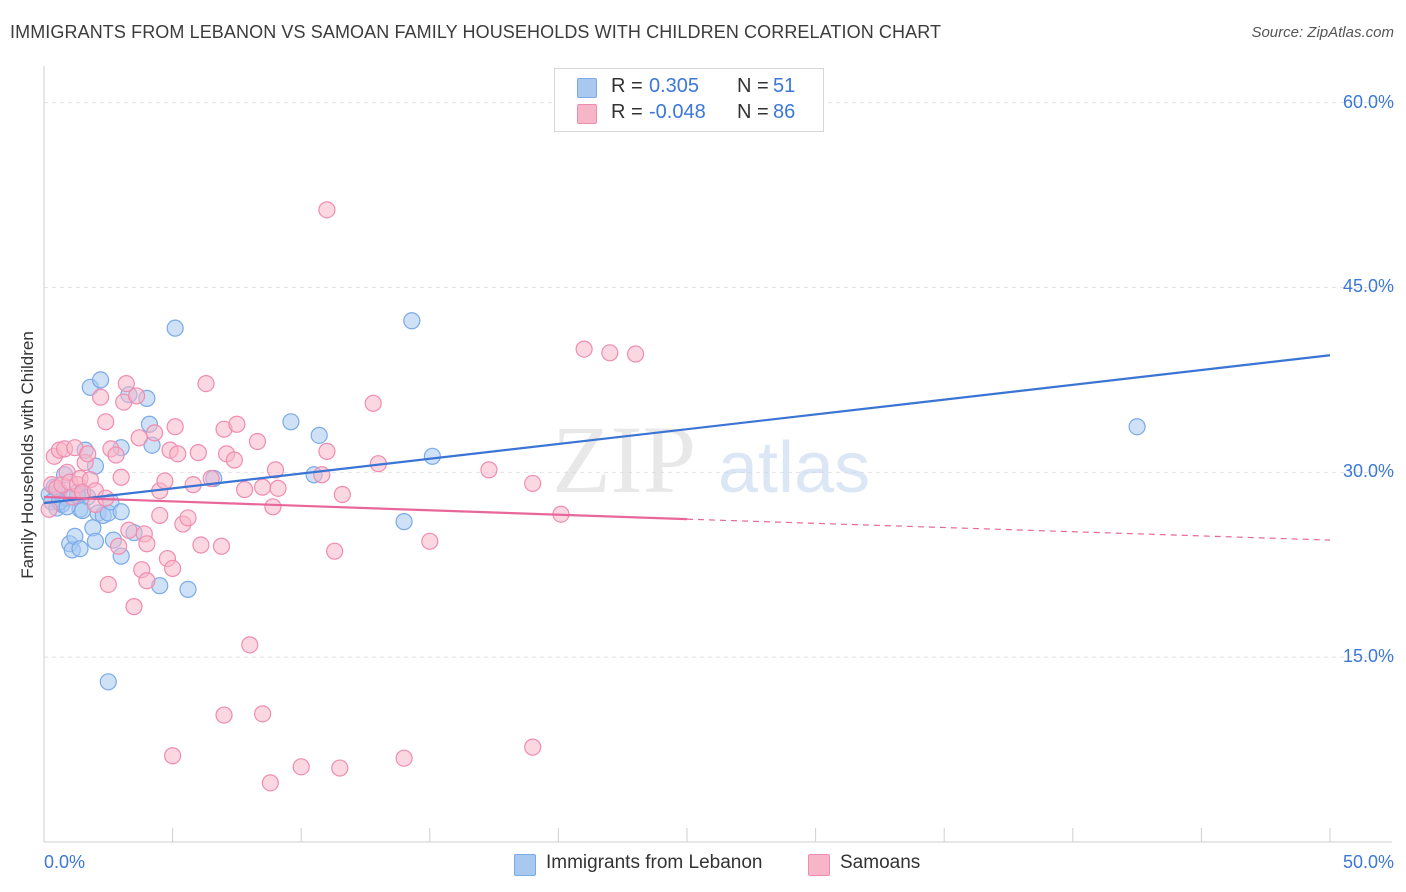 This screenshot has height=892, width=1406. What do you see at coordinates (784, 86) in the screenshot?
I see `legend-n-value: 51` at bounding box center [784, 86].